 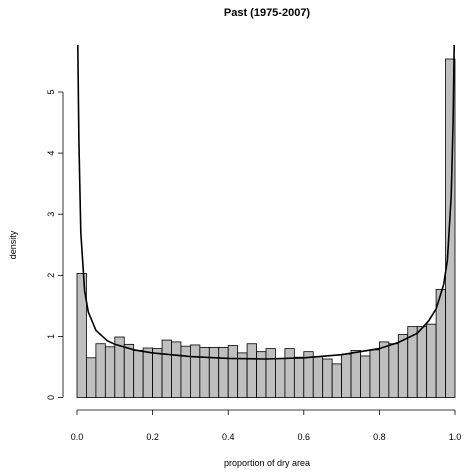 I want to click on y-tick-label: 5, so click(x=51, y=91).